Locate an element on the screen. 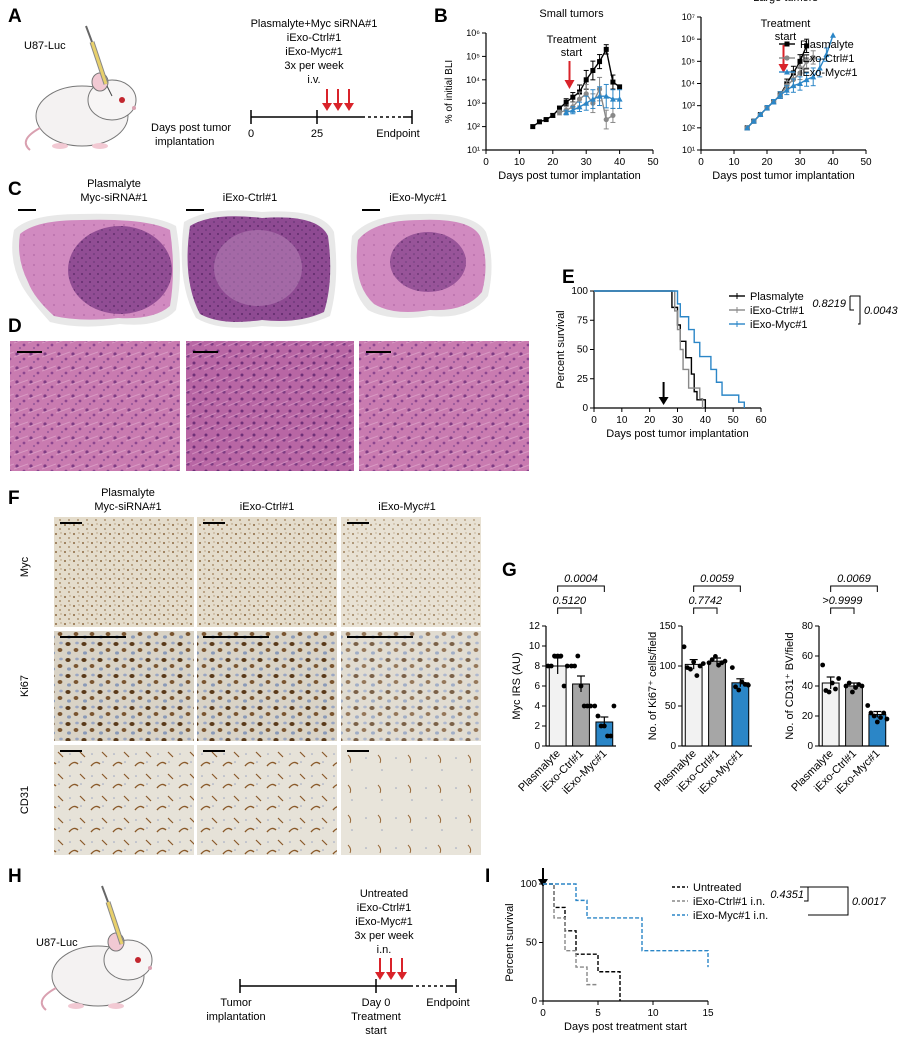  p-value: 0.4351 is located at coordinates (787, 895).